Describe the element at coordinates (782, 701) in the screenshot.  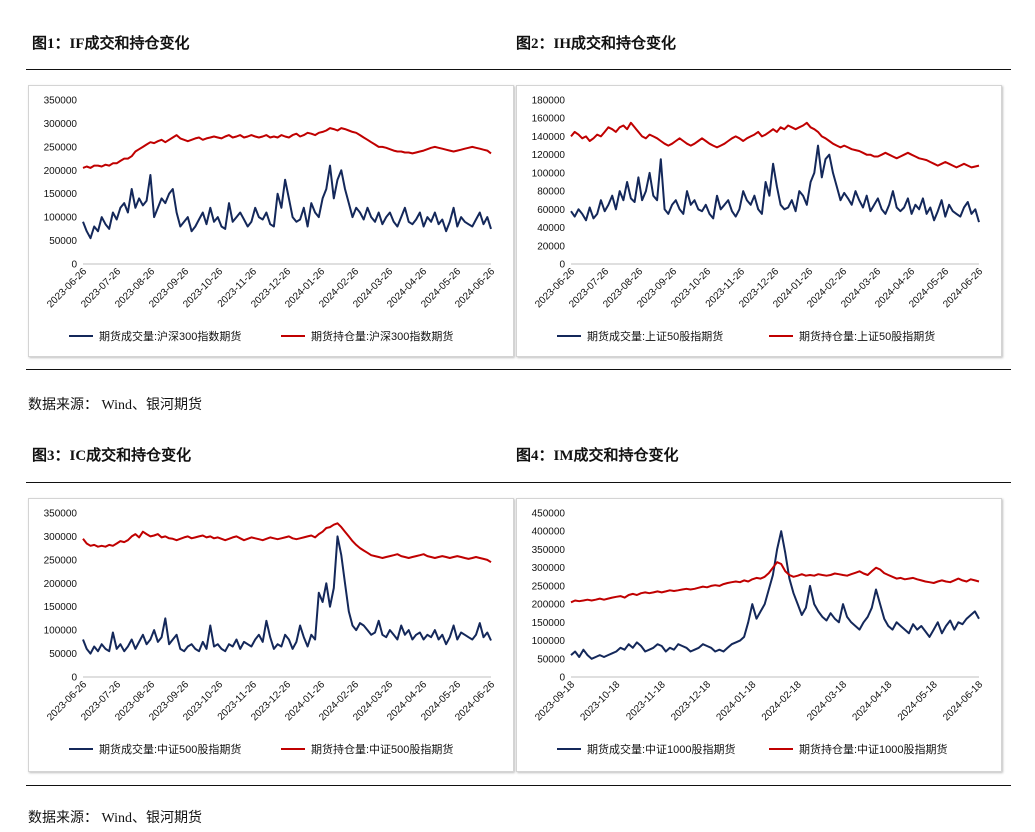
I see `x-tick-label: 2024-02-18` at that location.